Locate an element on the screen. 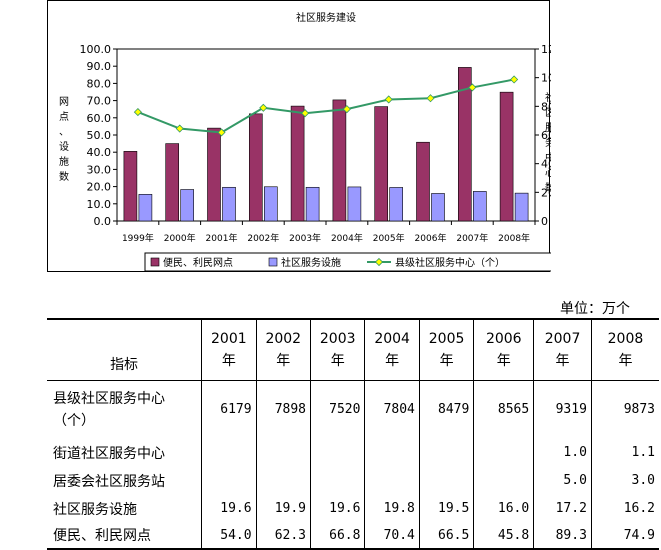  legend-label-bianmin: 便民、利民网点 is located at coordinates (198, 262).